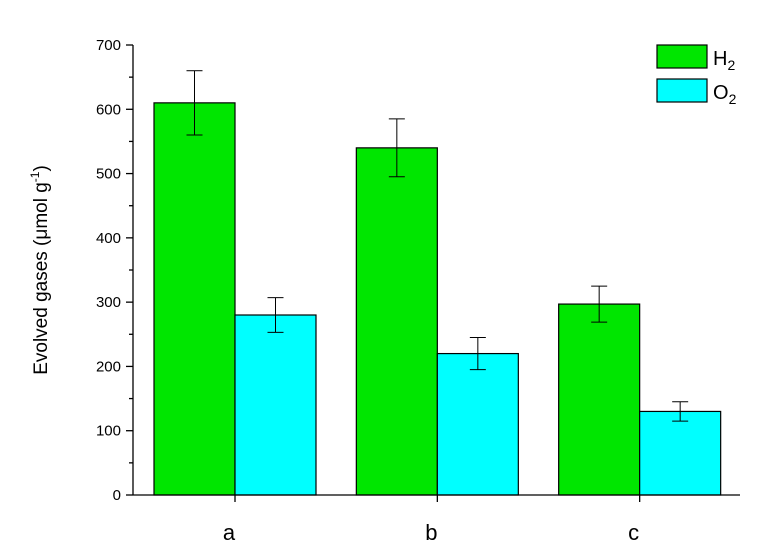 This screenshot has height=556, width=771. I want to click on legend: H2 O2, so click(696, 75).